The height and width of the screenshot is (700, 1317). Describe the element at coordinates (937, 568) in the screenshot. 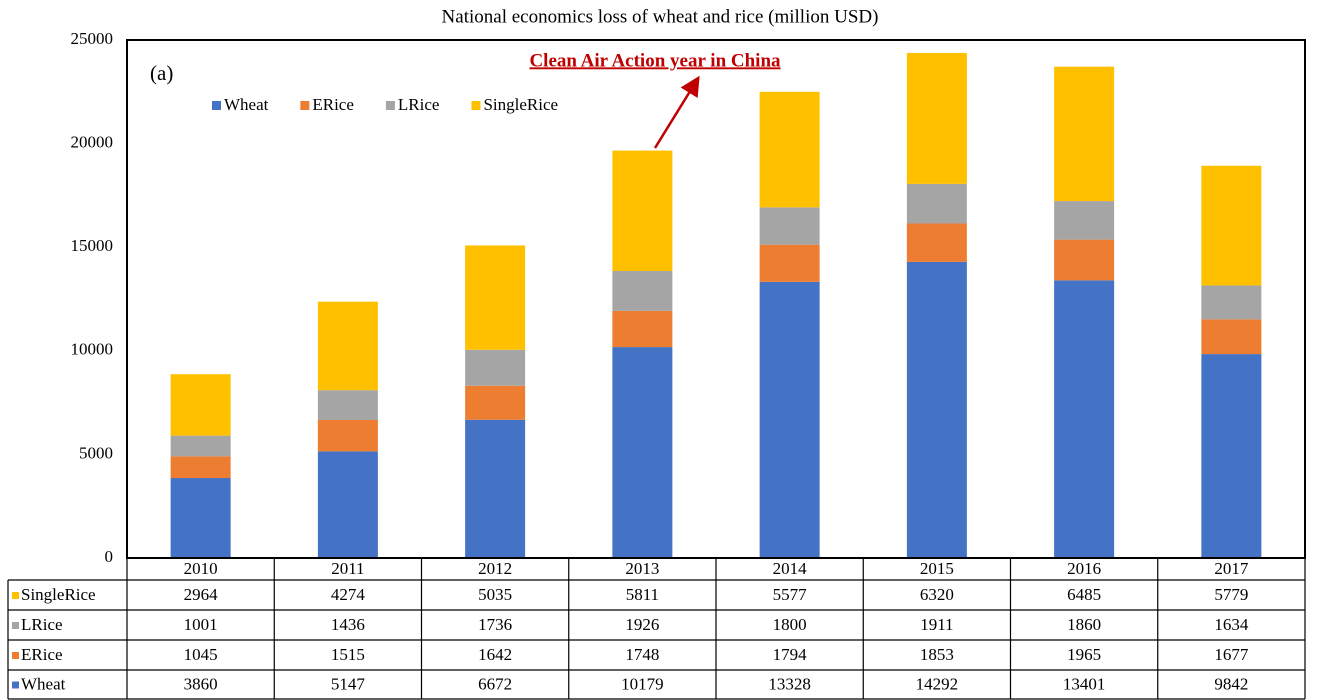

I see `x-tick-label: 2015` at that location.